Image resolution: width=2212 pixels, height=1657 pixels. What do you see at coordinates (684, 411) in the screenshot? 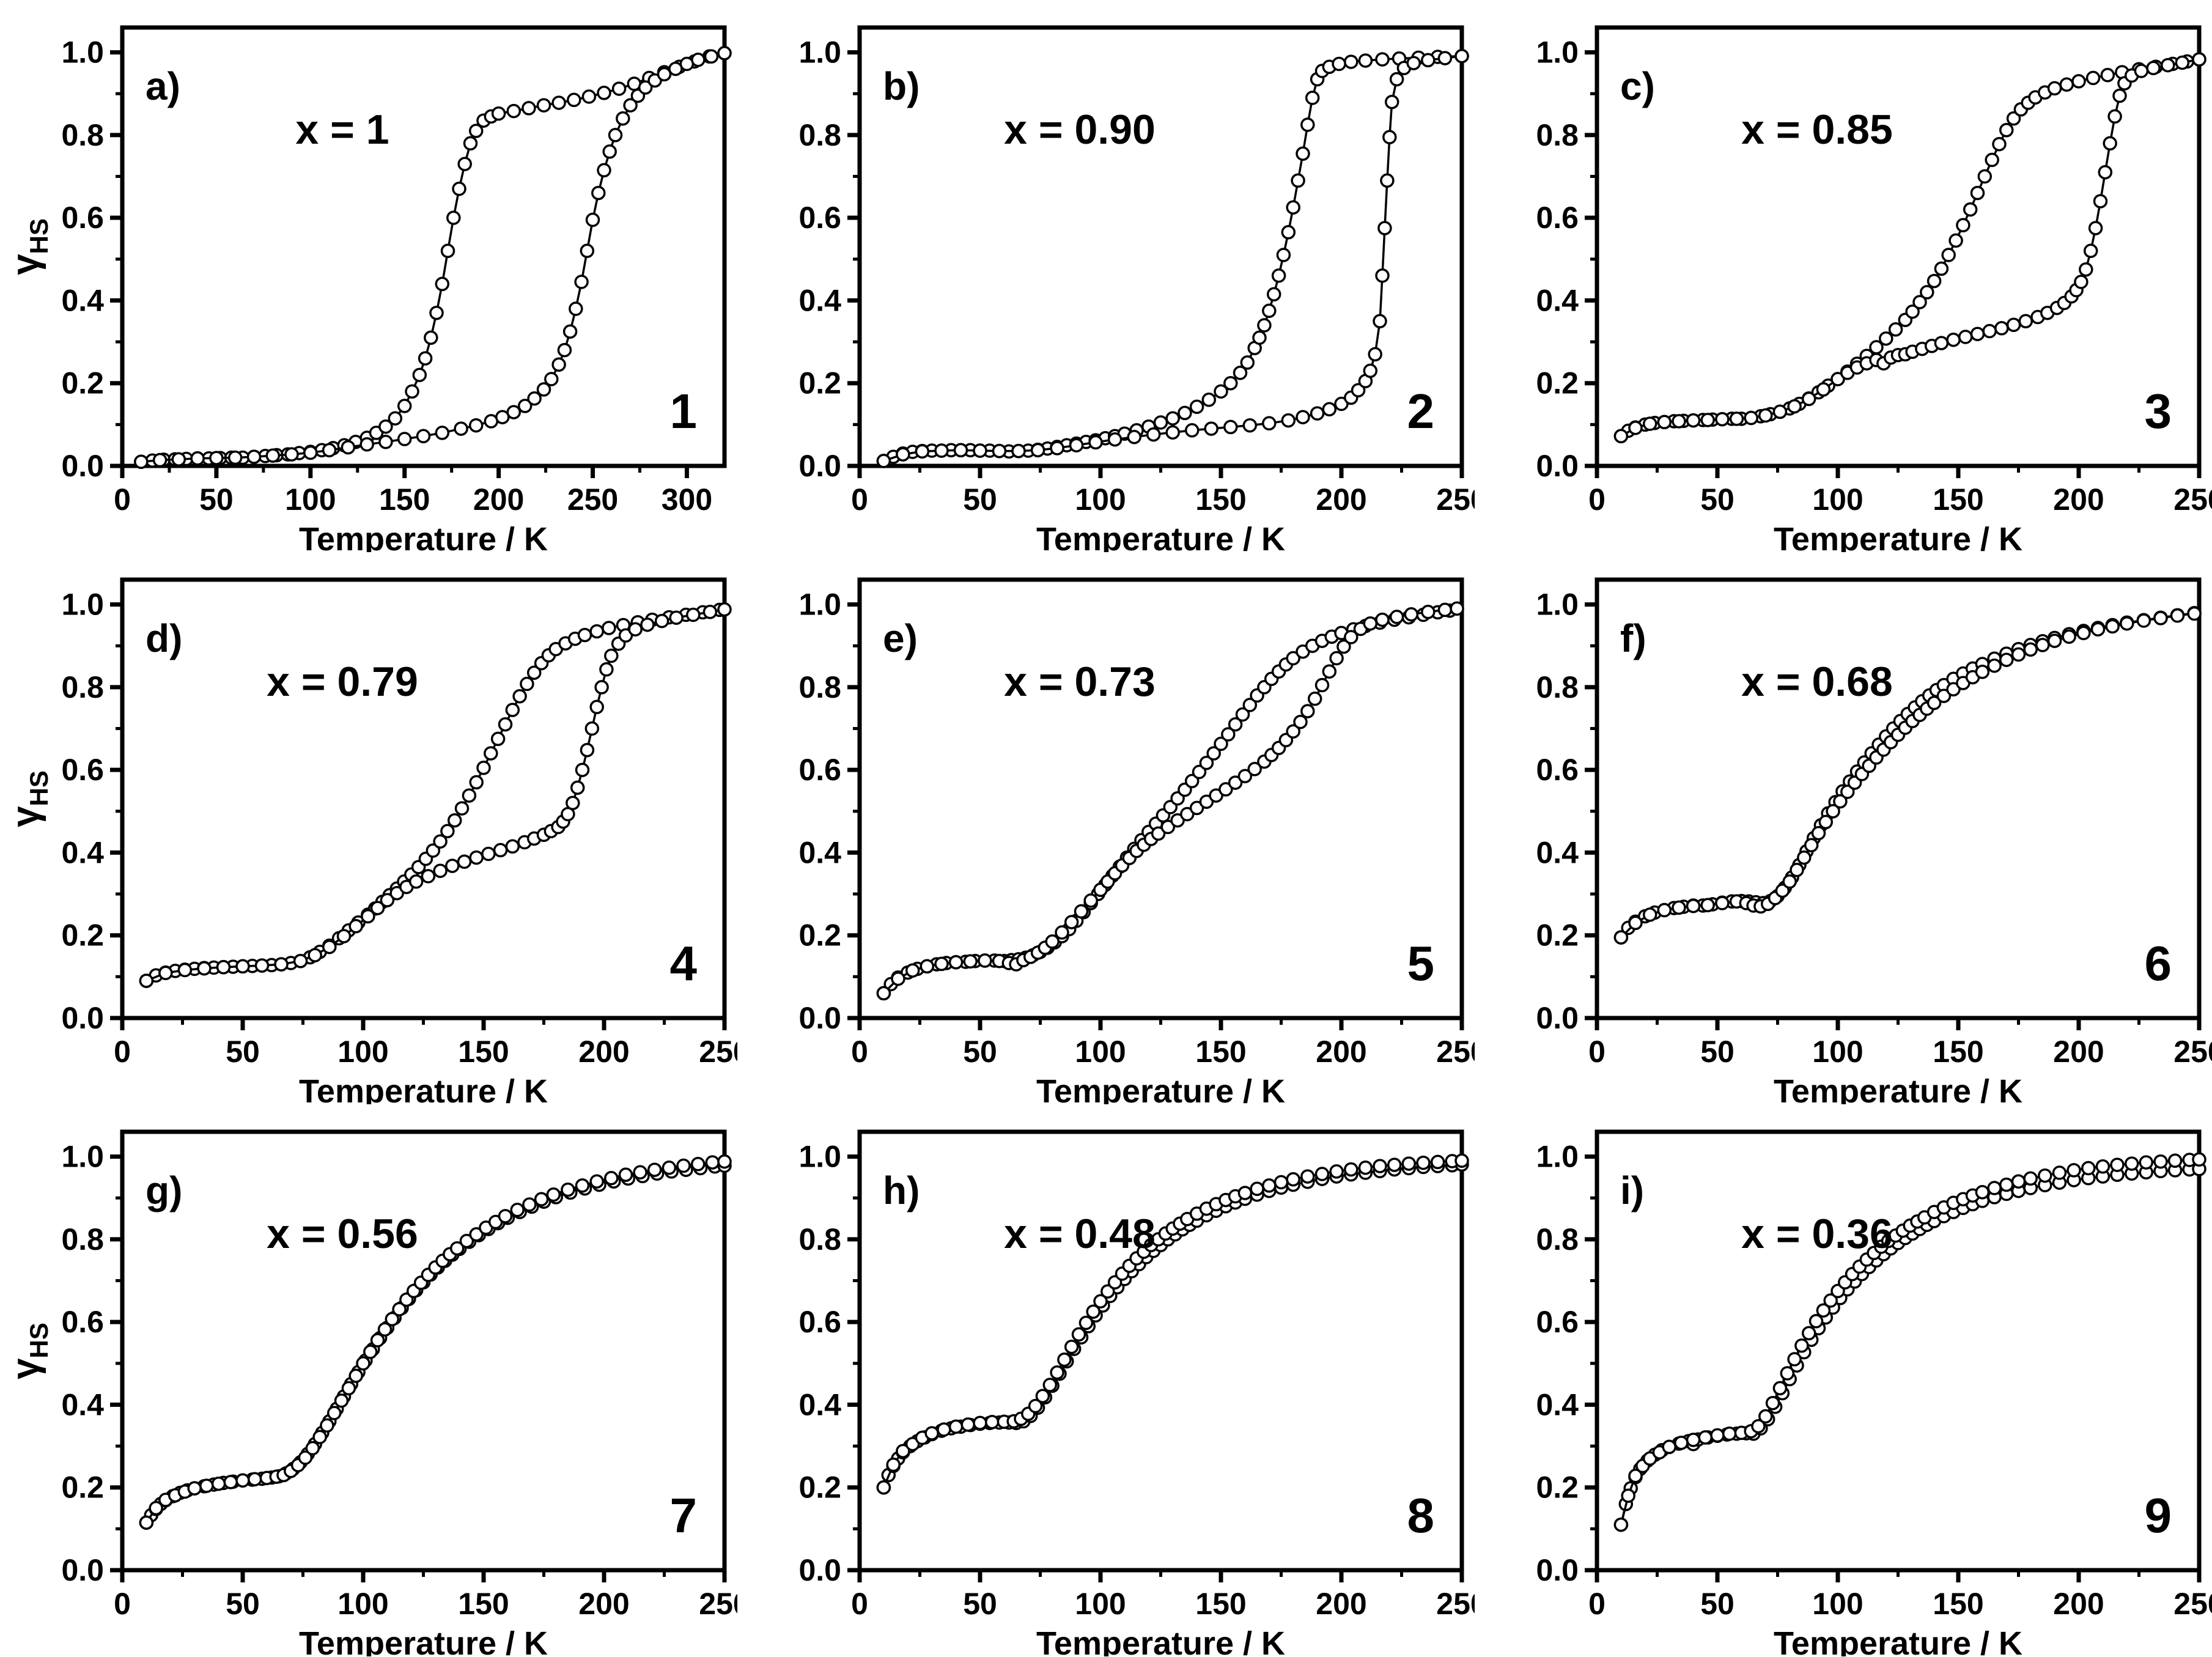
I see `compound-number: 1` at bounding box center [684, 411].